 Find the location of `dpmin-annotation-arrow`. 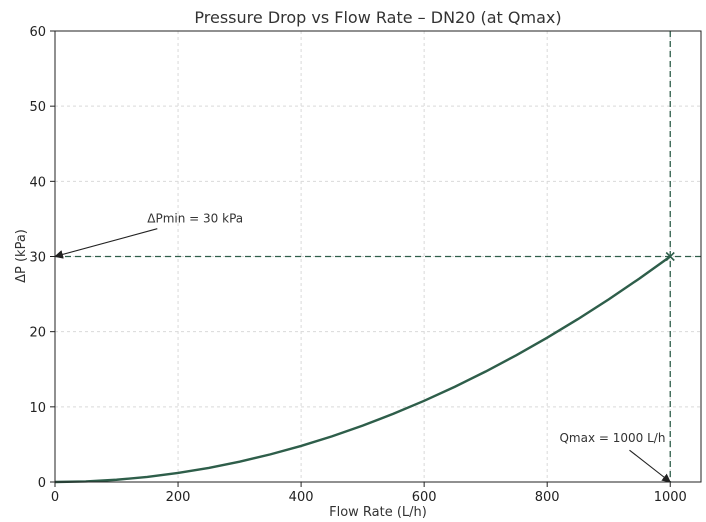

dpmin-annotation-arrow is located at coordinates (106, 243).